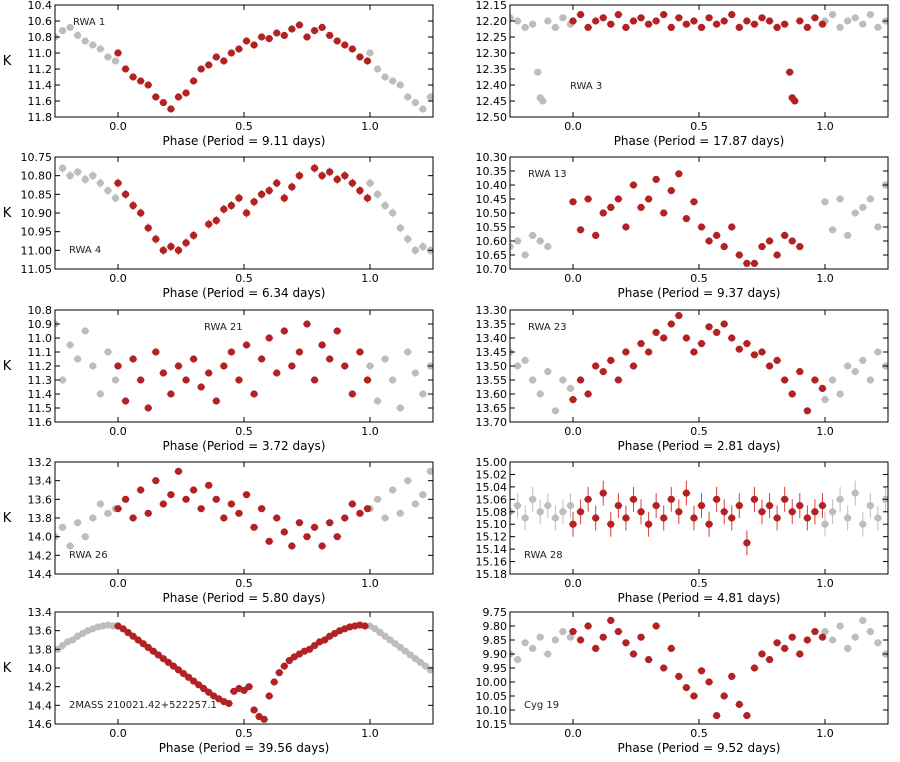 This screenshot has height=762, width=900. What do you see at coordinates (40, 117) in the screenshot?
I see `y-tick-label: 11.8` at bounding box center [40, 117].